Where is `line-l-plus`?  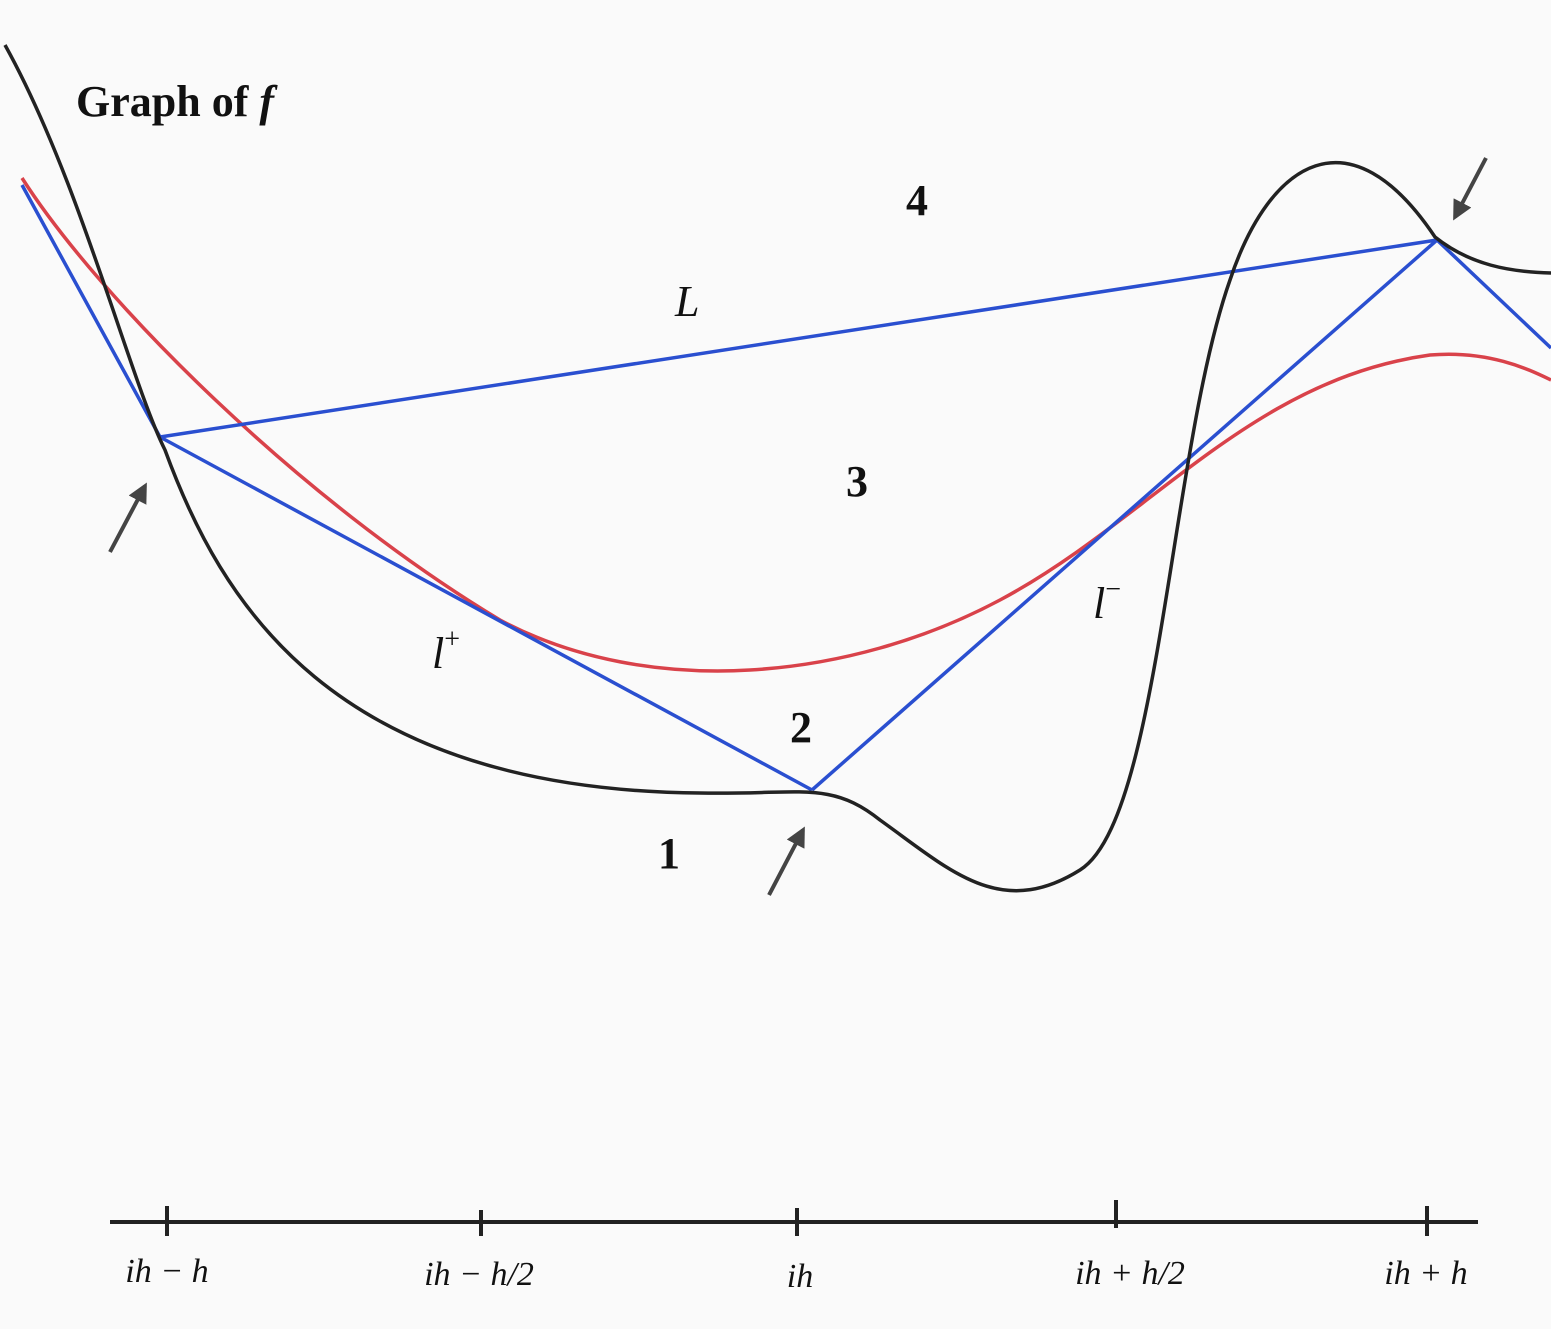
line-l-plus is located at coordinates (486, 613).